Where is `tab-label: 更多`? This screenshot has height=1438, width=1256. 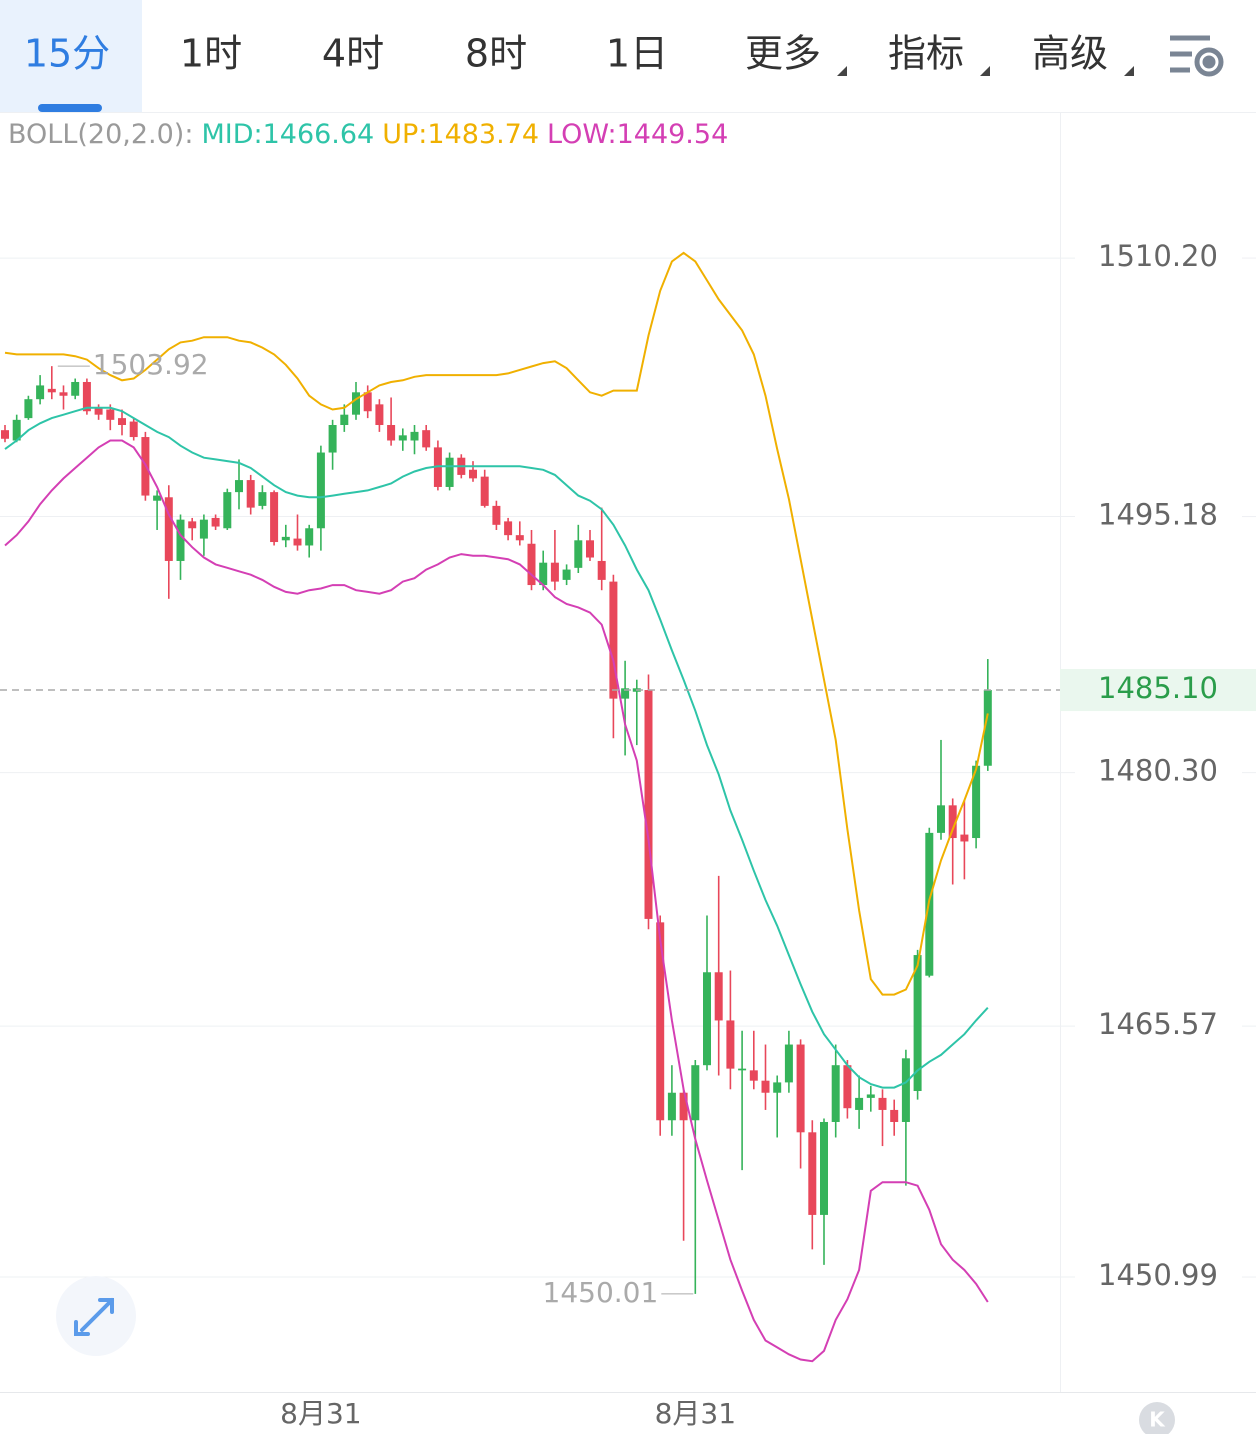 tab-label: 更多 is located at coordinates (783, 54).